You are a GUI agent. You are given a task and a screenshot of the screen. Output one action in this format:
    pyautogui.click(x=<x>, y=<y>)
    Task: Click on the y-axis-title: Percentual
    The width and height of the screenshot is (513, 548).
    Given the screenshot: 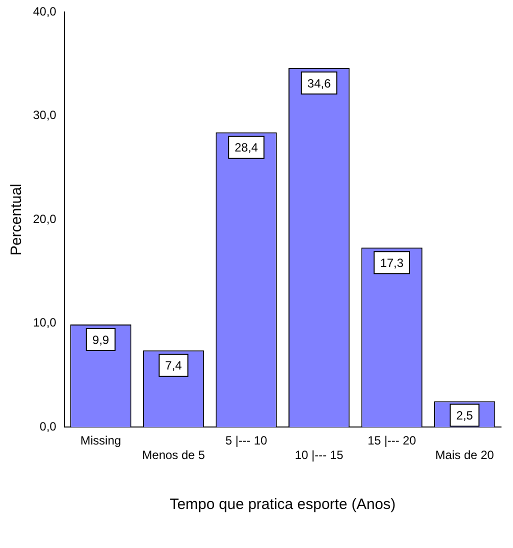 What is the action you would take?
    pyautogui.click(x=17, y=220)
    